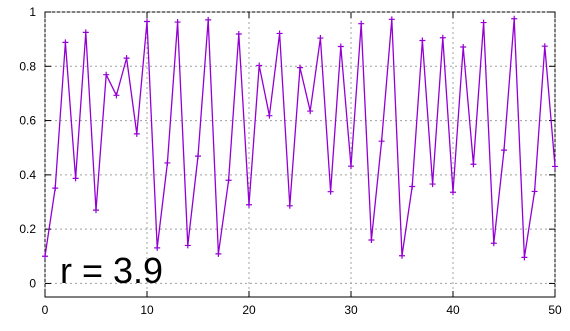  What do you see at coordinates (27, 175) in the screenshot?
I see `y-tick-label: 0.4` at bounding box center [27, 175].